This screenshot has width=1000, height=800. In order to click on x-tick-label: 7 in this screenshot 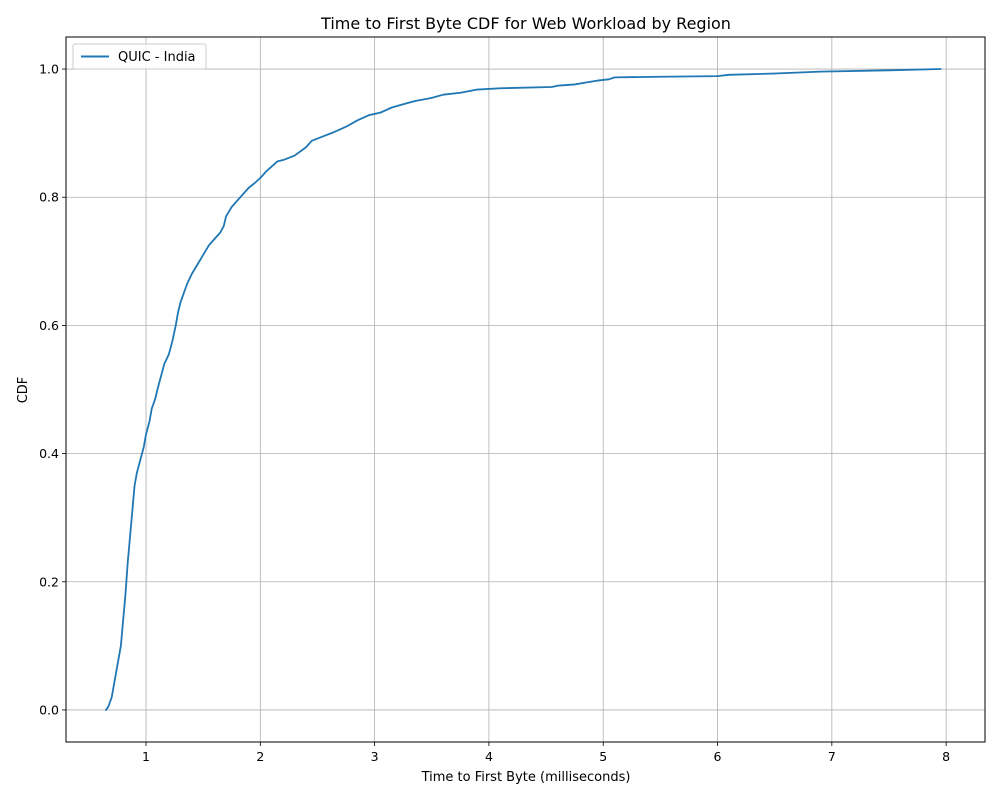, I will do `click(832, 756)`.